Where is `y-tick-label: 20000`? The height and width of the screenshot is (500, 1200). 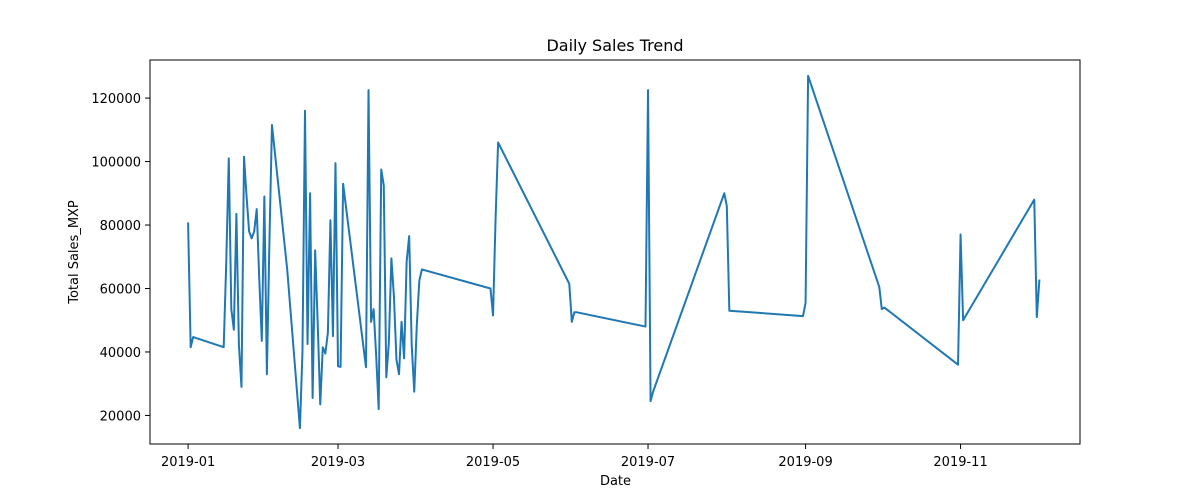
y-tick-label: 20000 is located at coordinates (120, 416).